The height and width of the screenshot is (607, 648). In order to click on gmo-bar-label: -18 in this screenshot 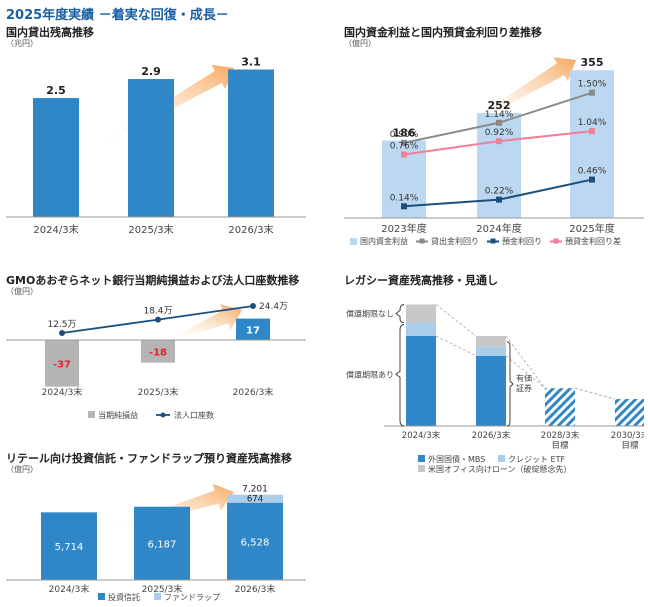, I will do `click(158, 352)`.